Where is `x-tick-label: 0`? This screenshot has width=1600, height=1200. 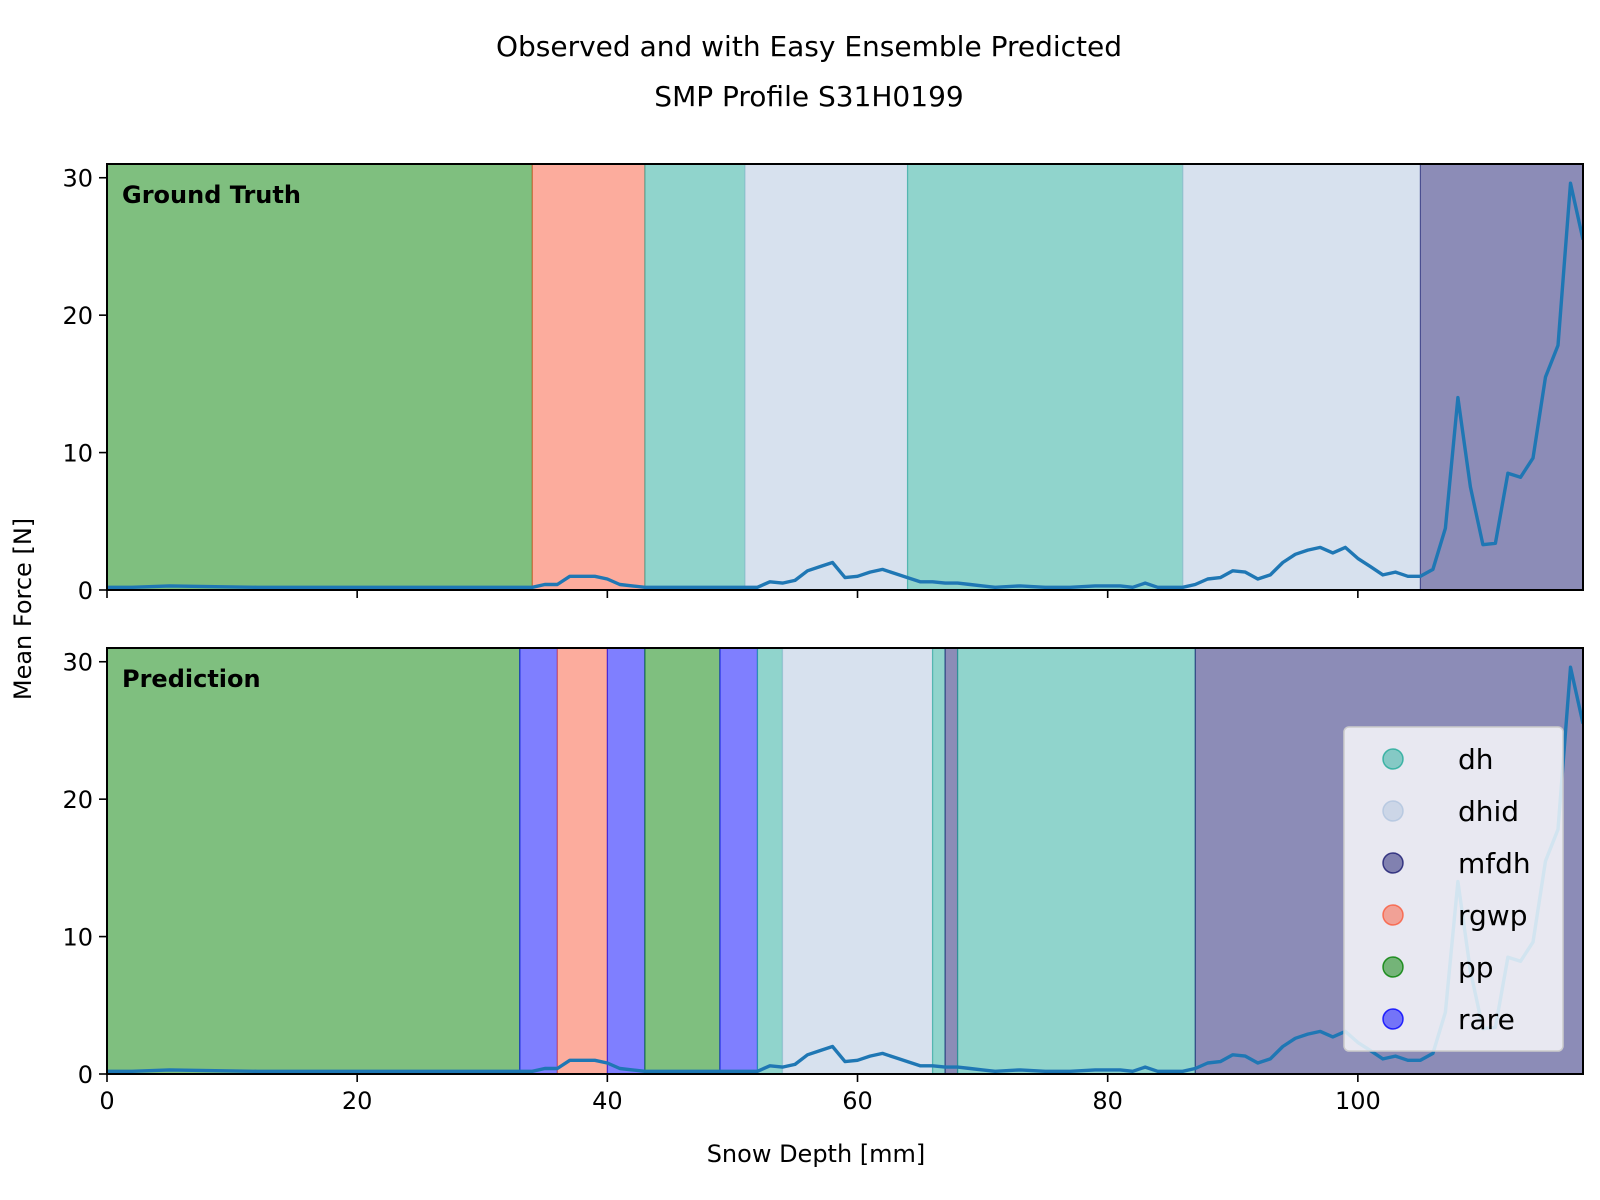 x-tick-label: 0 is located at coordinates (106, 1101).